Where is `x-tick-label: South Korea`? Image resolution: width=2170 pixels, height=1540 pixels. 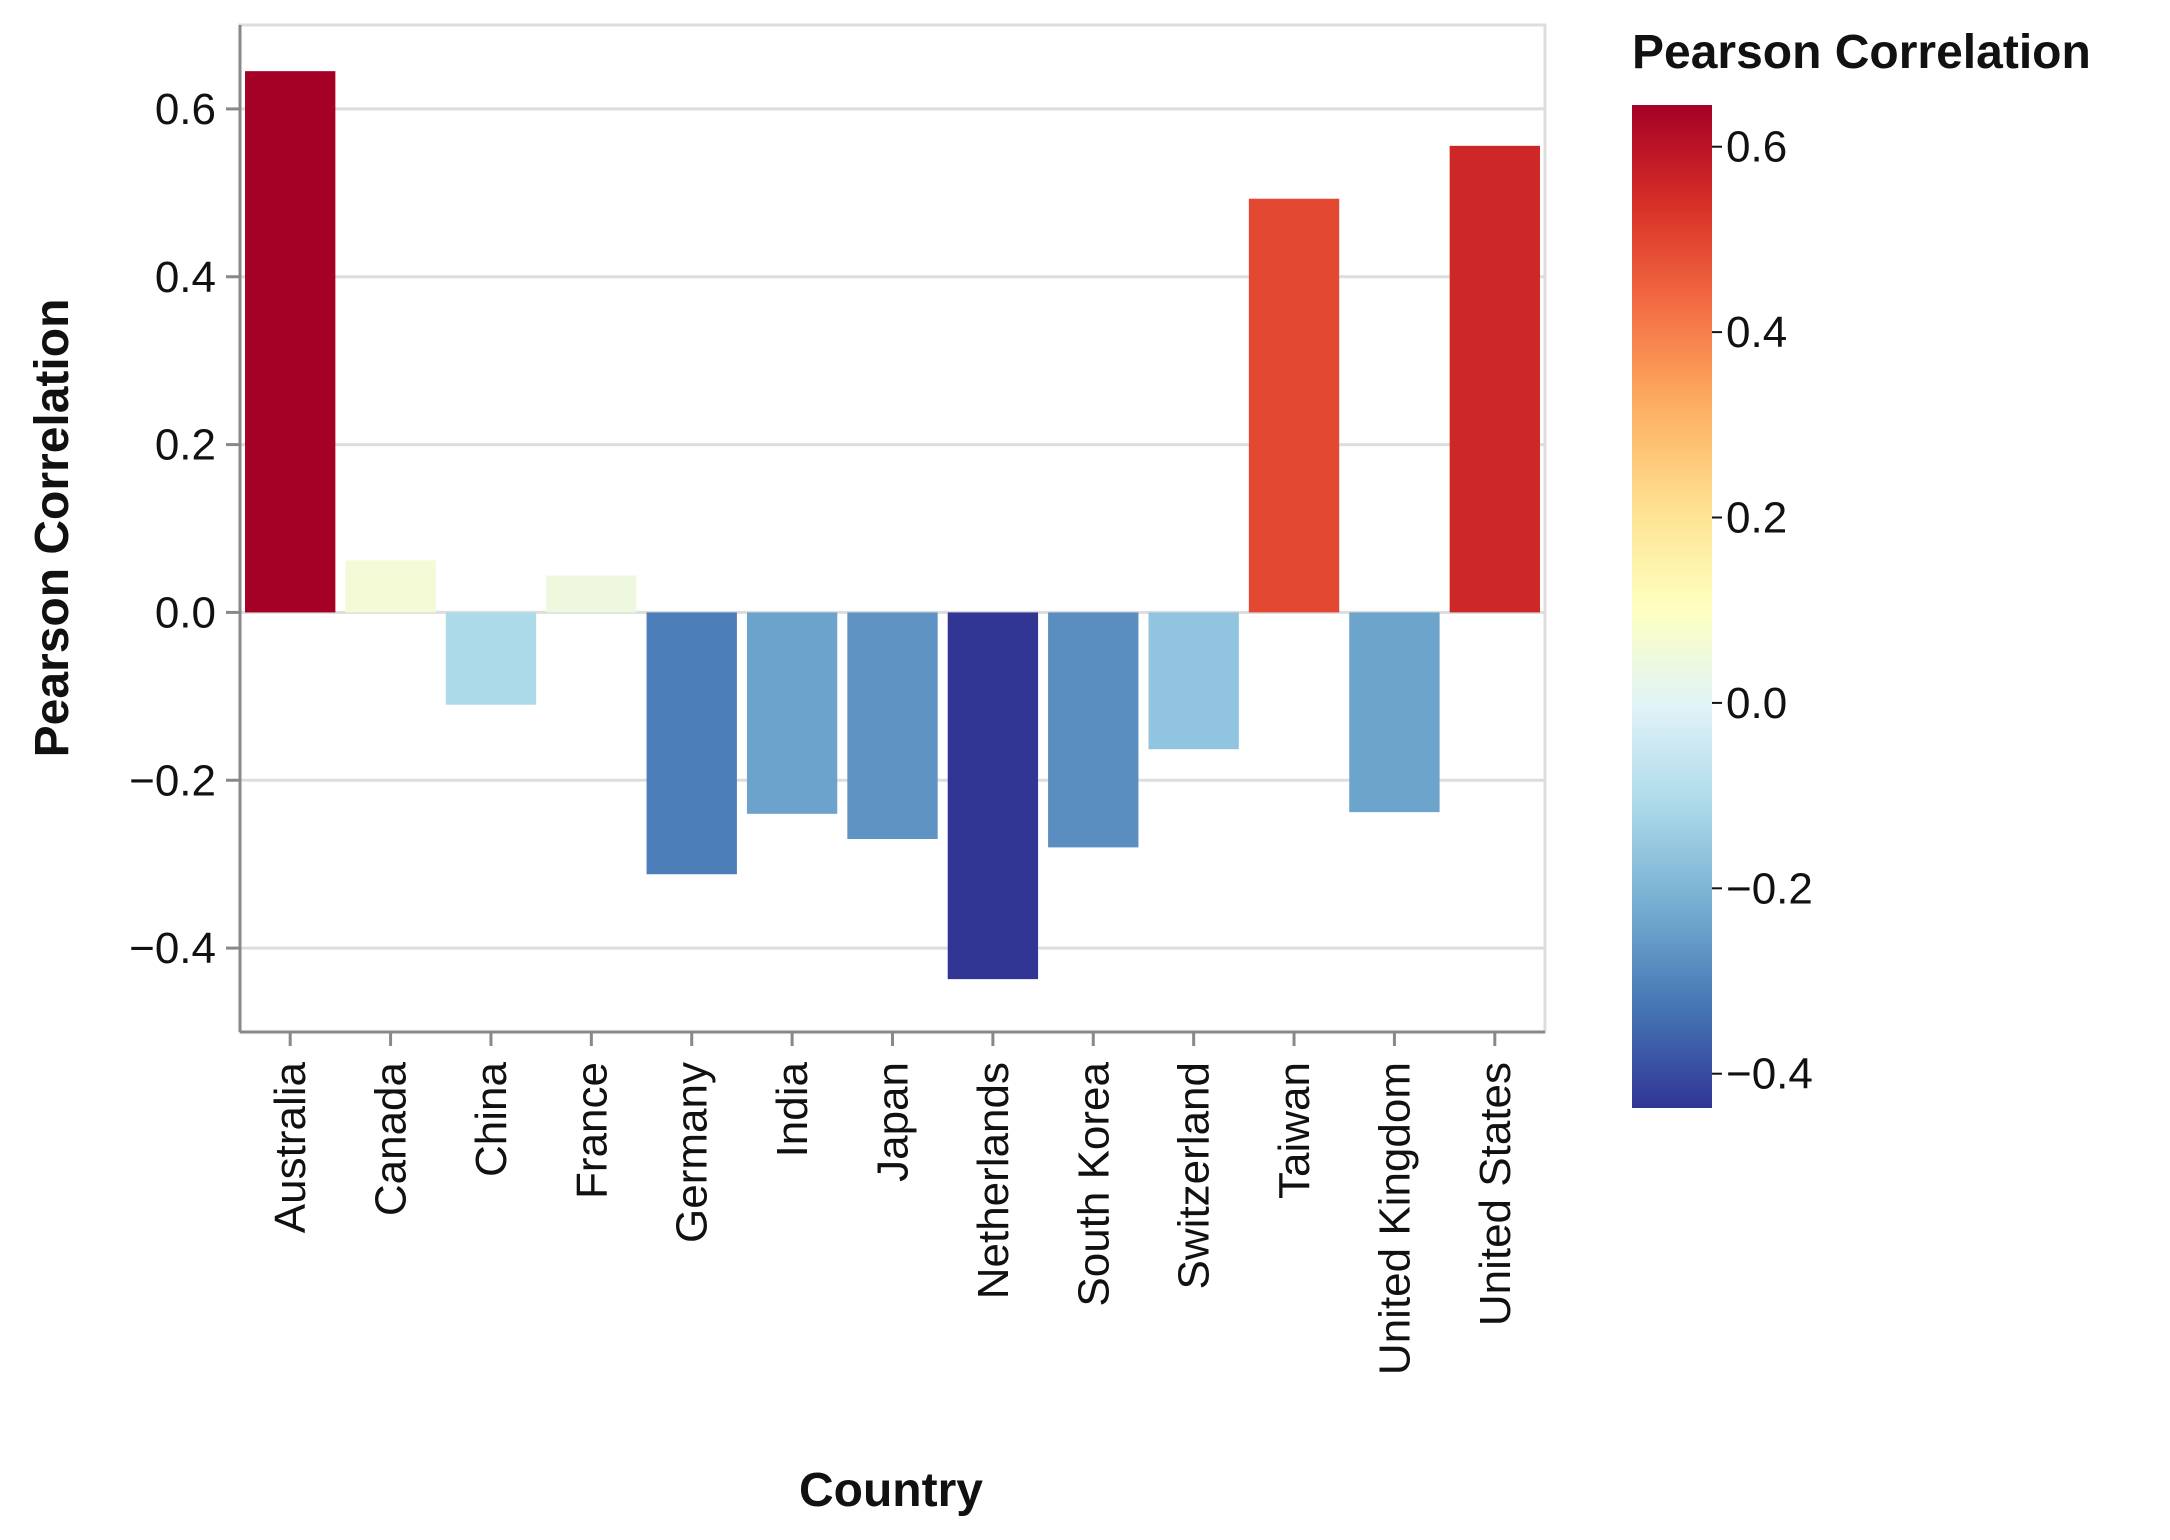 x-tick-label: South Korea is located at coordinates (1093, 1183).